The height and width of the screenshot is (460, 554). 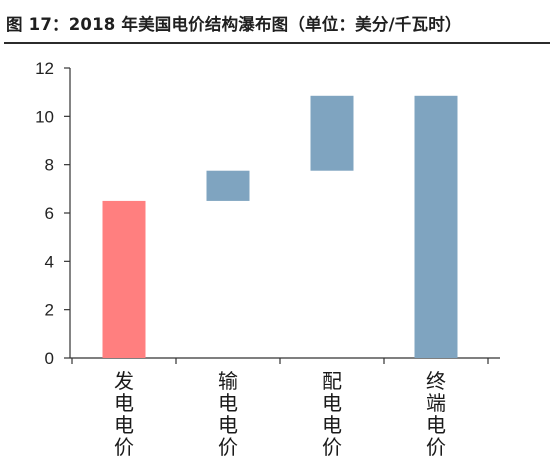 What do you see at coordinates (277, 43) in the screenshot?
I see `title-rule` at bounding box center [277, 43].